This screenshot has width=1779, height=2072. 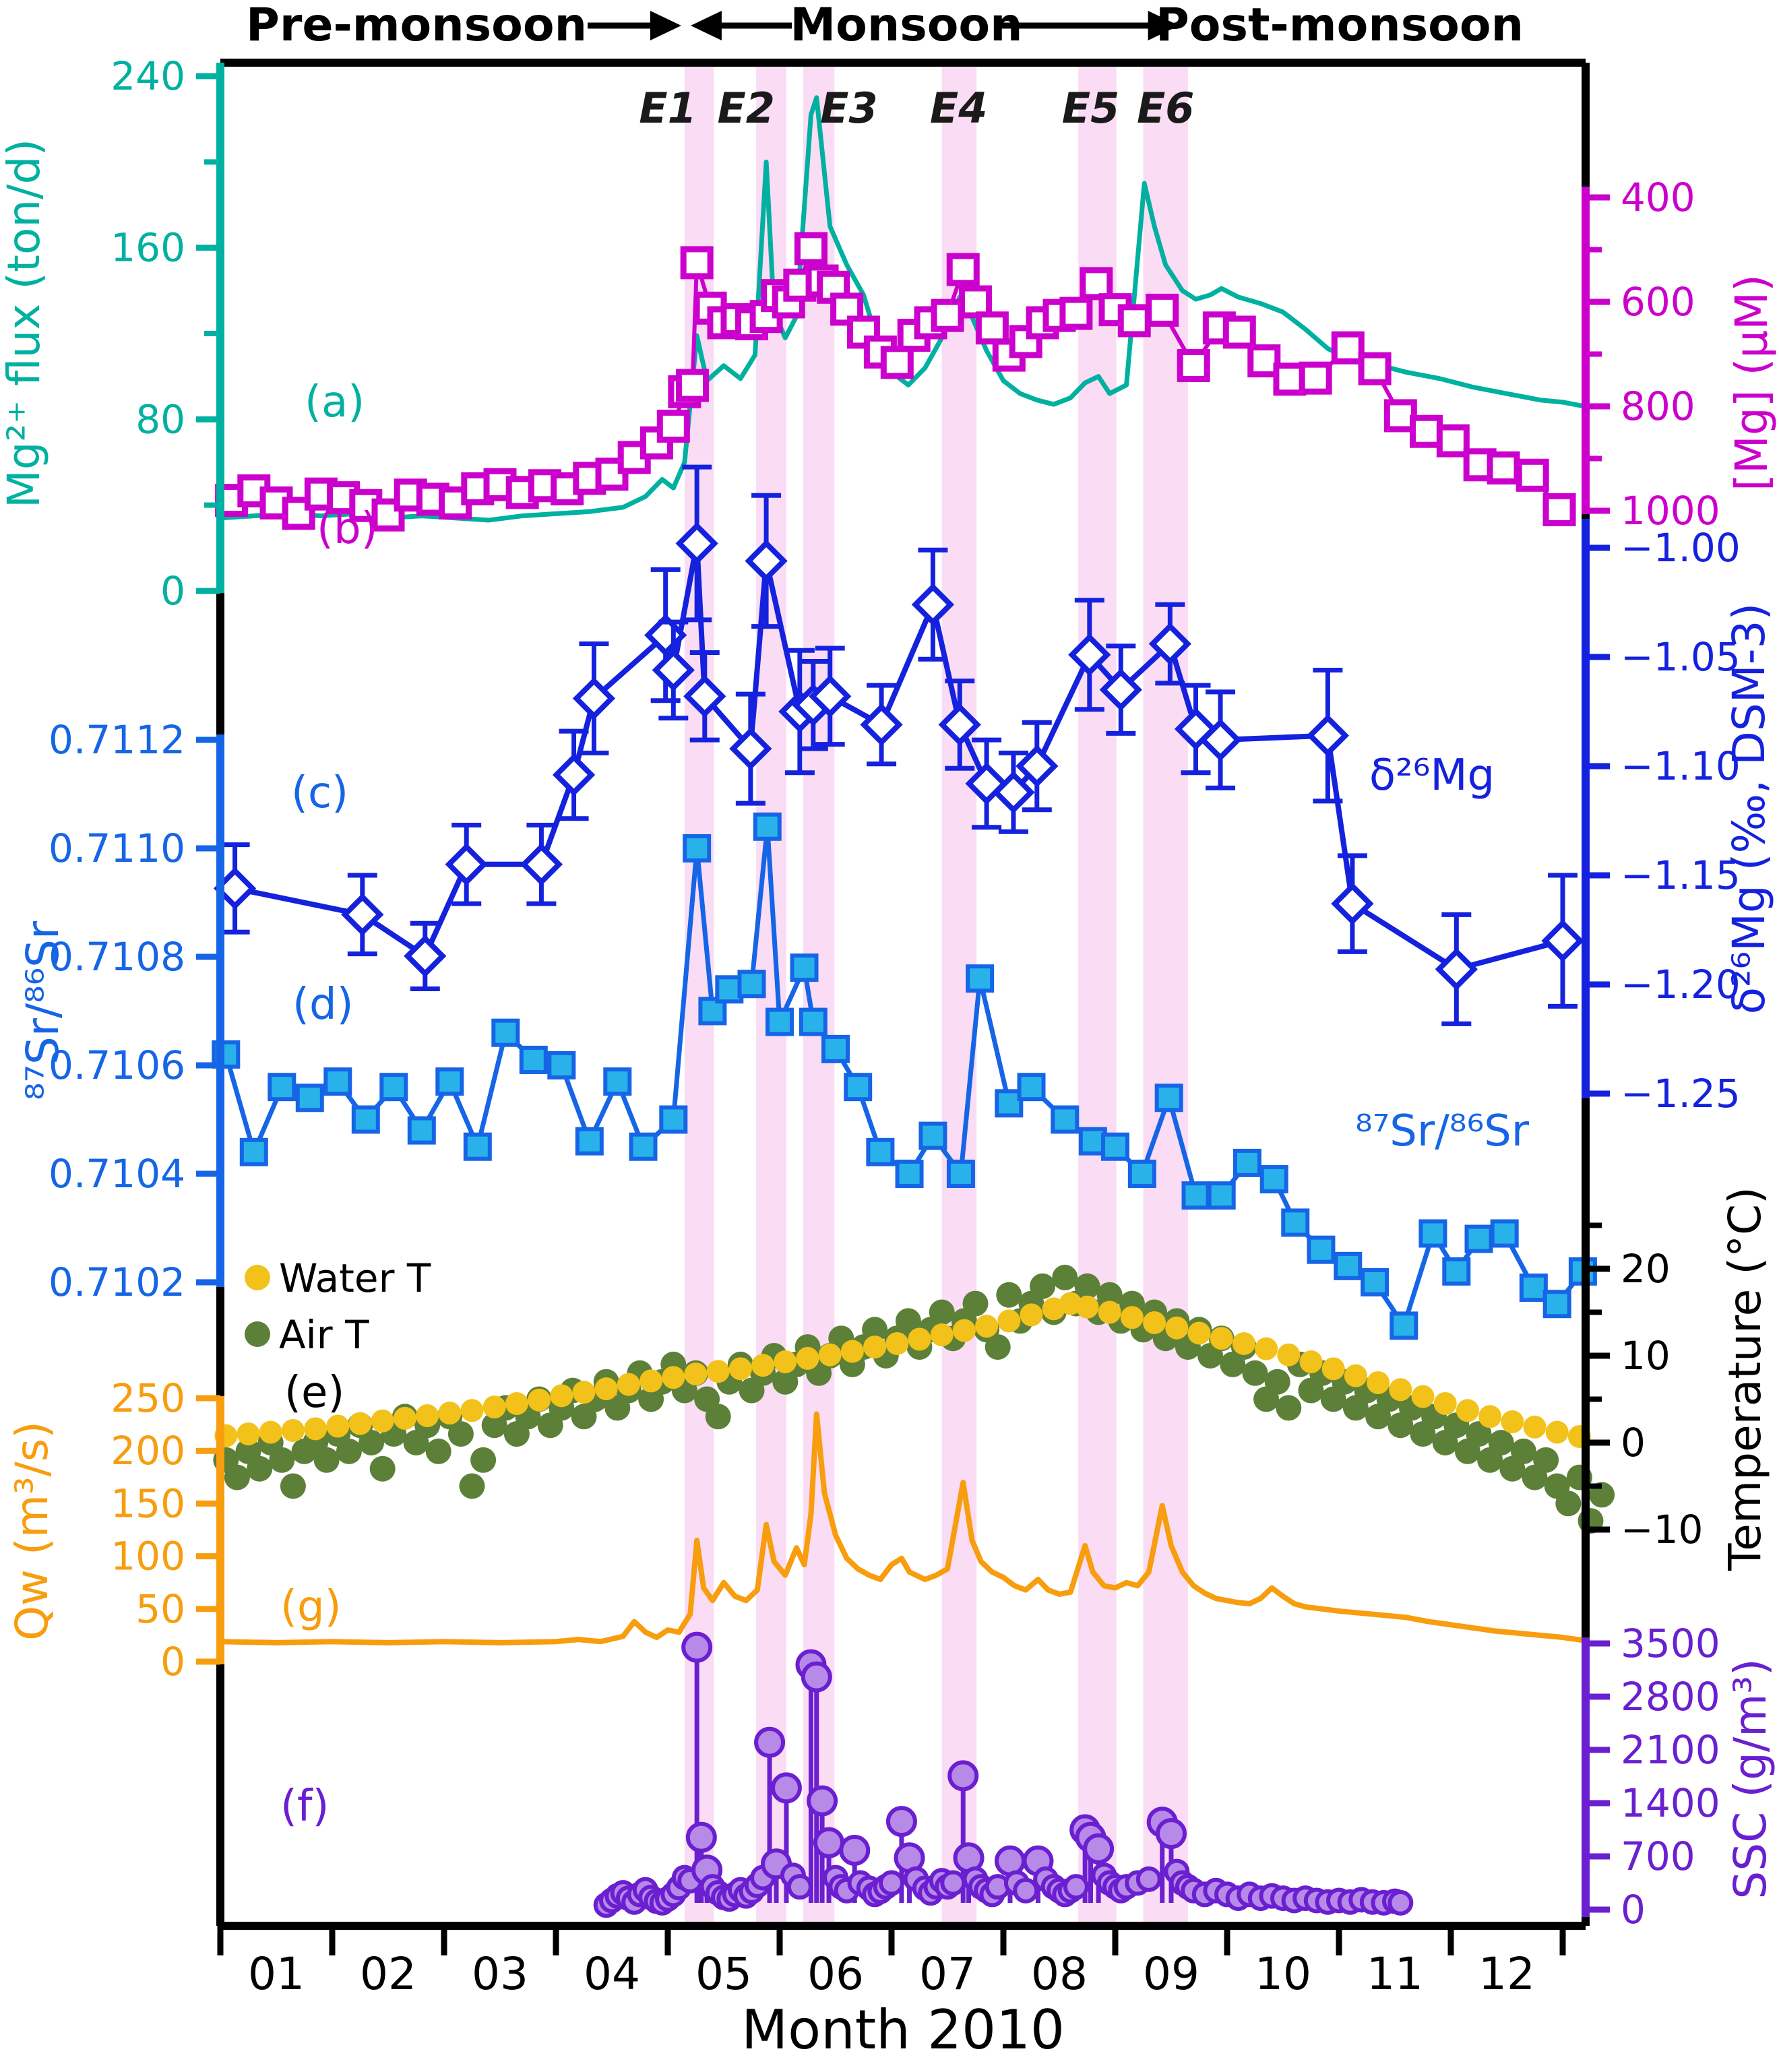 What do you see at coordinates (347, 529) in the screenshot?
I see `panel-label-b: (b)` at bounding box center [347, 529].